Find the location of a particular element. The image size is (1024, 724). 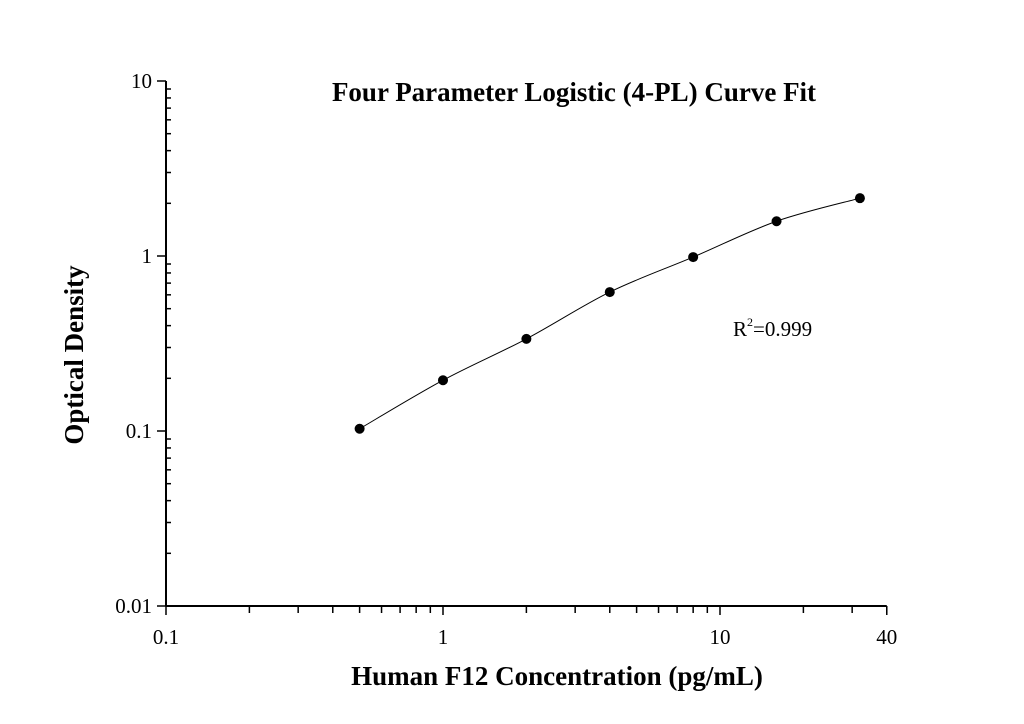

y-tick-label: 0.01 is located at coordinates (133, 606).